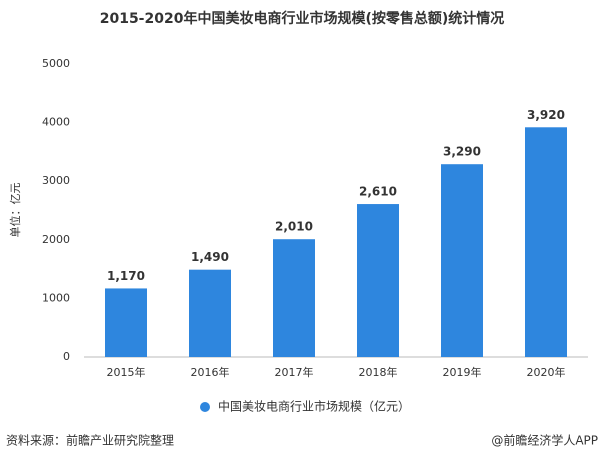  Describe the element at coordinates (56, 297) in the screenshot. I see `y-tick-label: 1000` at that location.